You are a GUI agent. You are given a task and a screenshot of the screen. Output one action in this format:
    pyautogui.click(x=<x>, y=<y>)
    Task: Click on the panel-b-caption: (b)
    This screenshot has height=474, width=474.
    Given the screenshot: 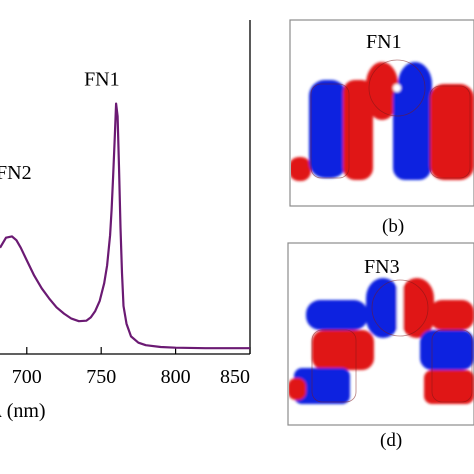 What is the action you would take?
    pyautogui.click(x=393, y=226)
    